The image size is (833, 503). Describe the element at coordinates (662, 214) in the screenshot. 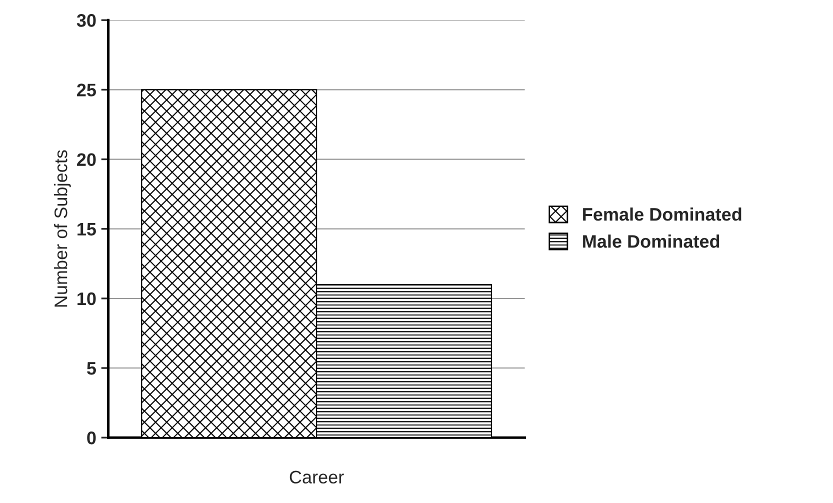

I see `legend-label: Female Dominated` at that location.